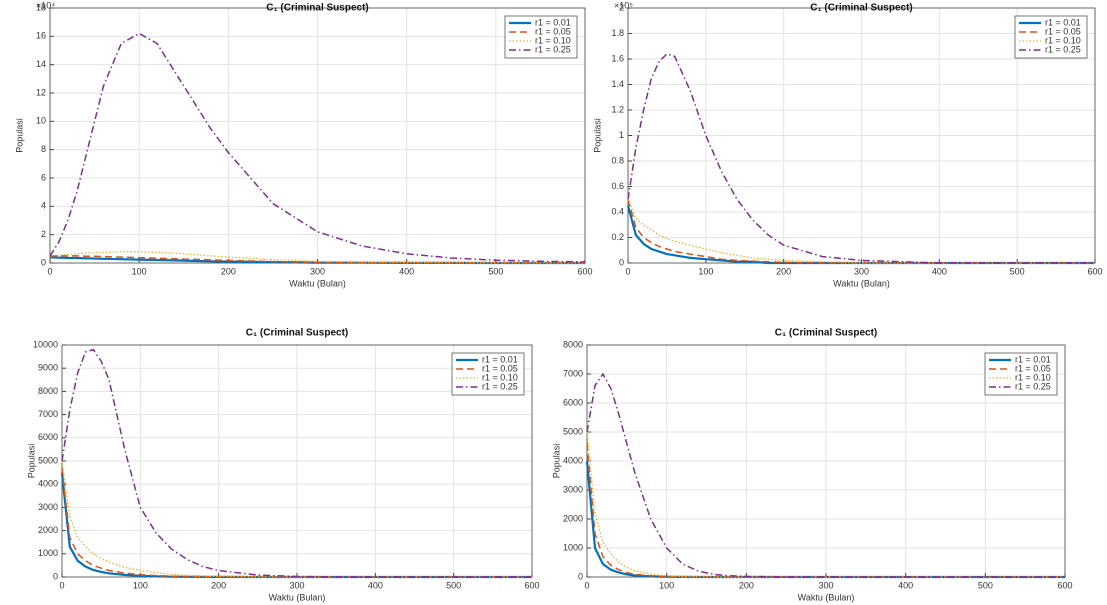 This screenshot has height=605, width=1107. I want to click on y-tick-label: 1.6, so click(617, 58).